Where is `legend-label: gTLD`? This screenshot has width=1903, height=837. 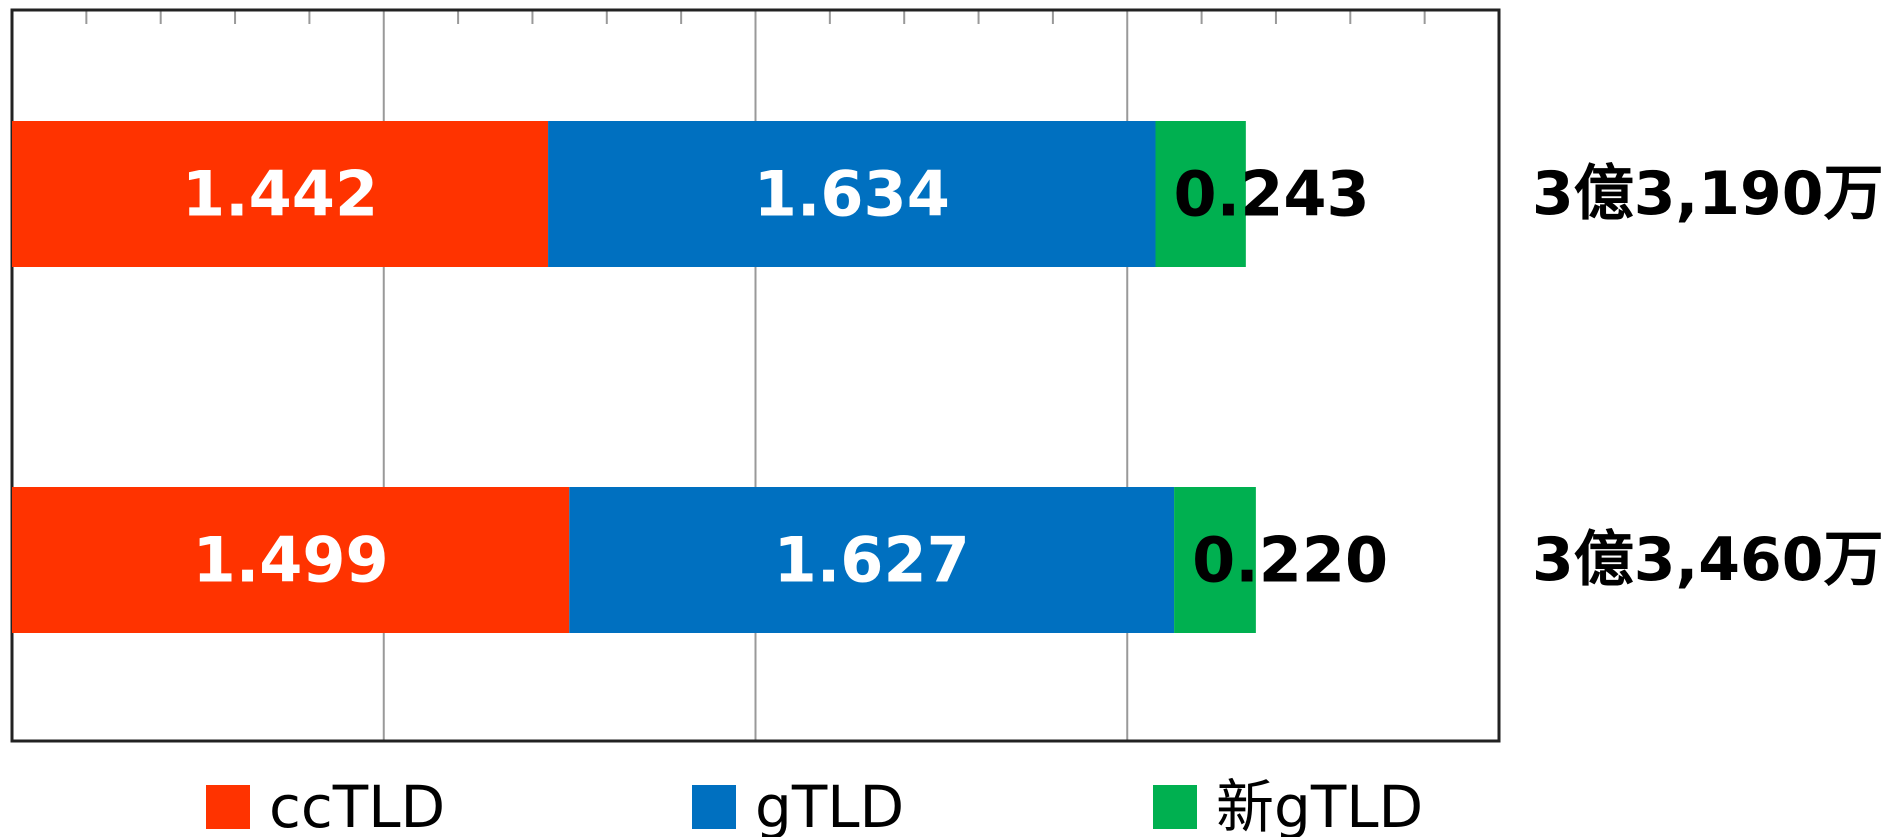 legend-label: gTLD is located at coordinates (829, 805).